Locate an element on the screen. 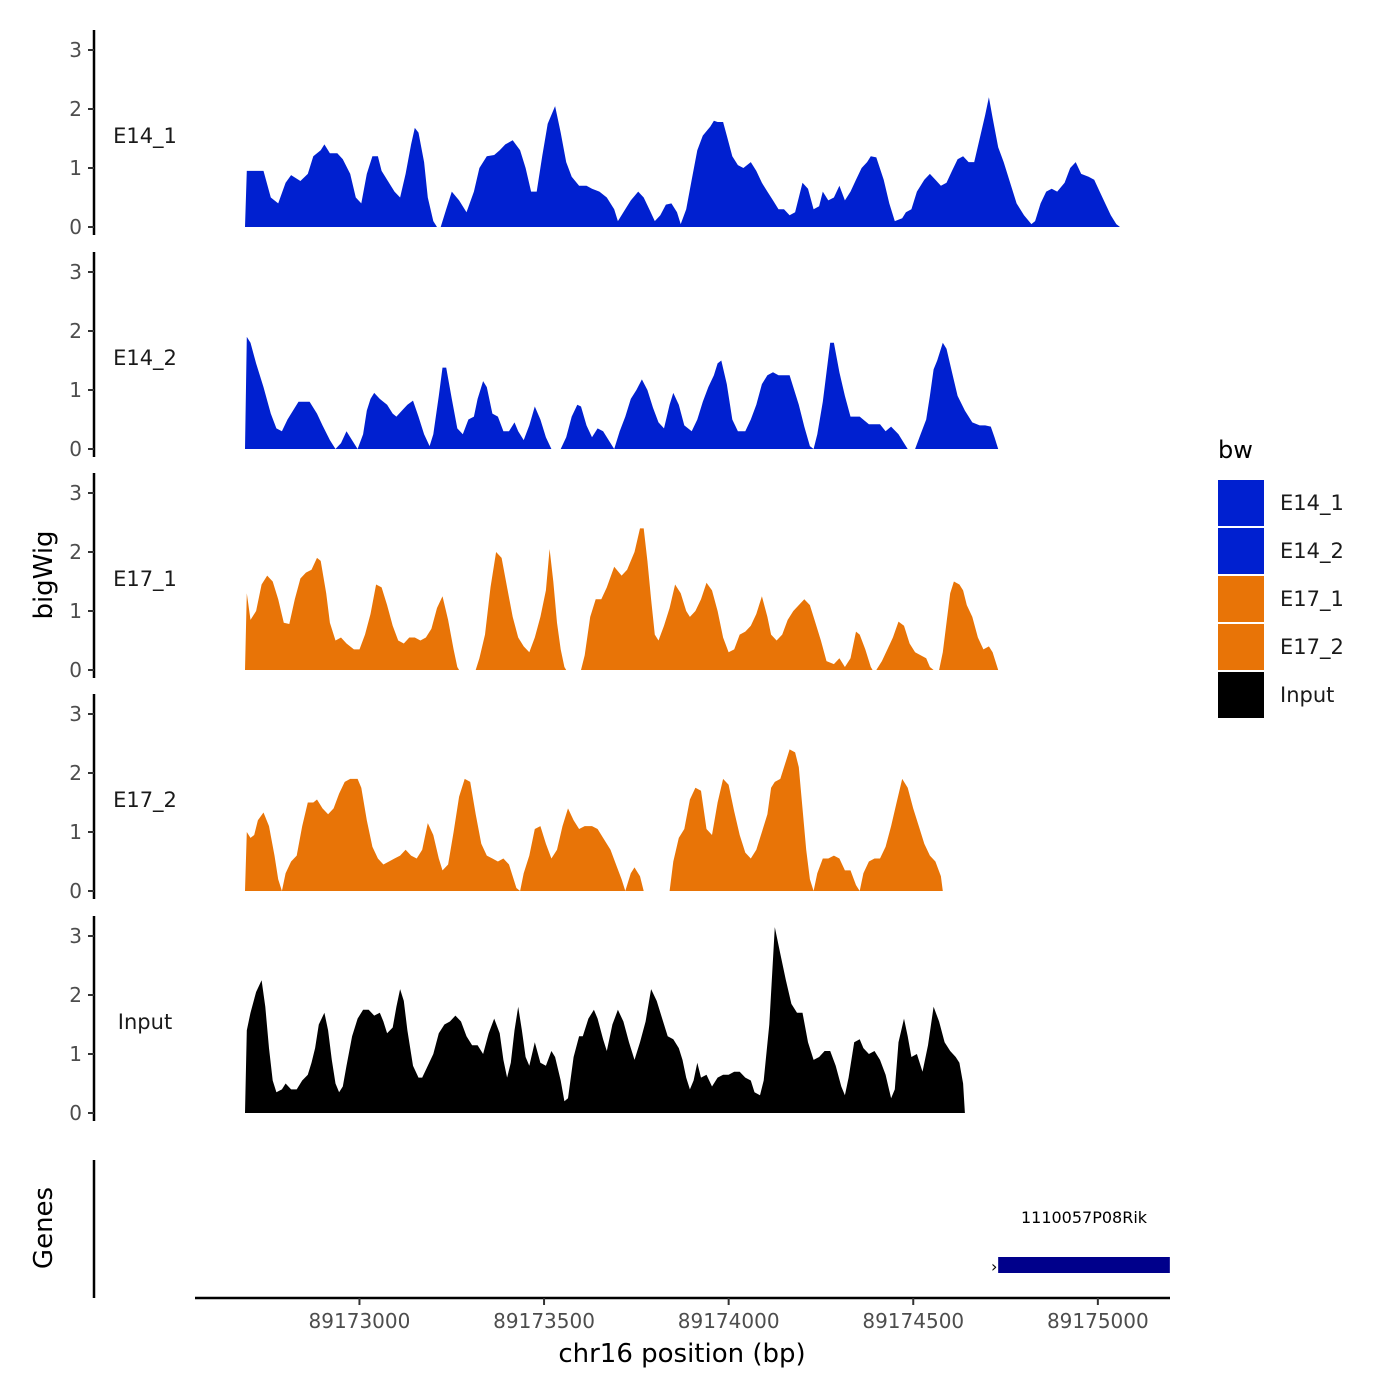 The height and width of the screenshot is (1400, 1400). track-e14_1: 0 1 2 3 E14_1 is located at coordinates (594, 134).